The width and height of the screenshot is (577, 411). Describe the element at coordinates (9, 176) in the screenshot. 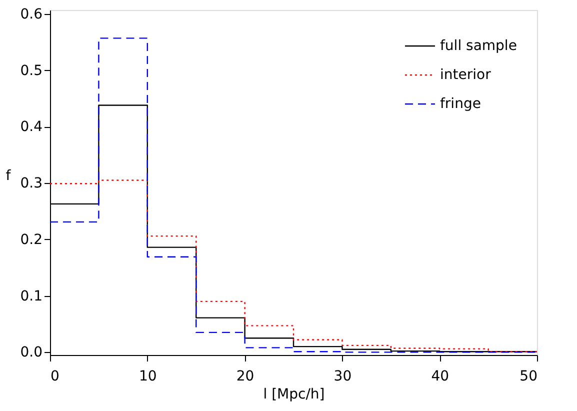

I see `y-axis-title: f` at that location.